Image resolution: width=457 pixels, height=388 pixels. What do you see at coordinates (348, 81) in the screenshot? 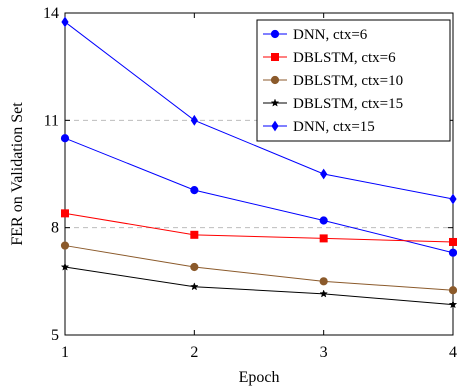
I see `legend-label: DBLSTM, ctx=10` at bounding box center [348, 81].